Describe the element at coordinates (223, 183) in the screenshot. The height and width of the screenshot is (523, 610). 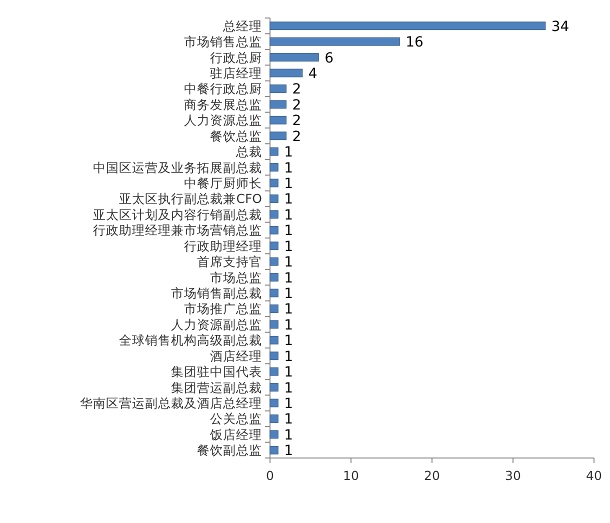
I see `y-tick-label: 中餐厅厨师长` at that location.